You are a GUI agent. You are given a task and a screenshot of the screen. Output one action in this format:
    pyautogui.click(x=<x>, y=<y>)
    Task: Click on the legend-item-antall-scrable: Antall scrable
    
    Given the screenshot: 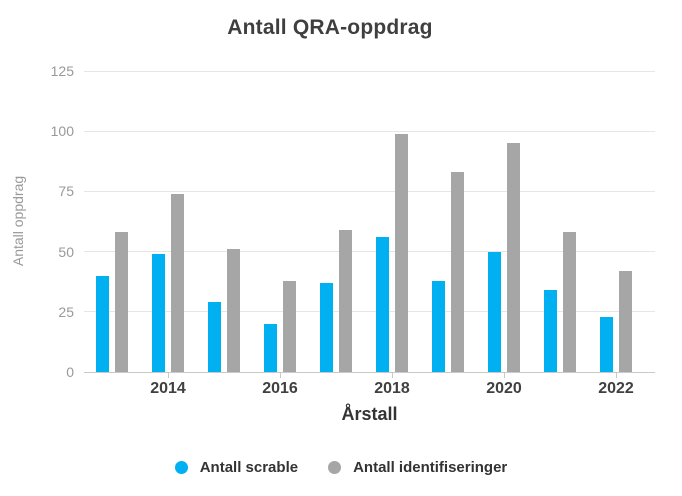 What is the action you would take?
    pyautogui.click(x=236, y=467)
    